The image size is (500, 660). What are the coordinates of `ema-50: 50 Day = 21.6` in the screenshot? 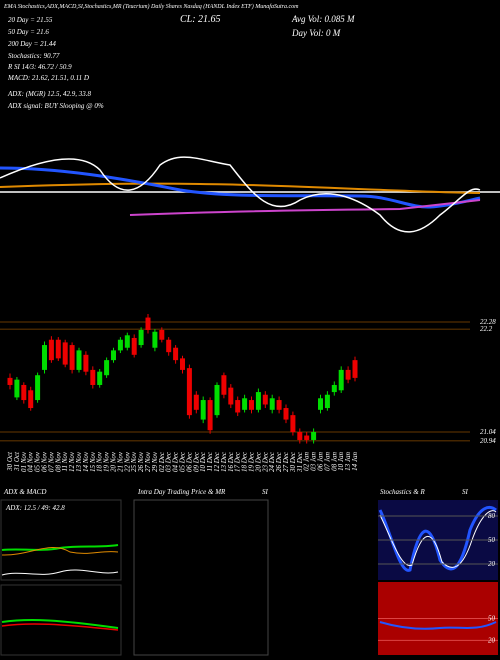 It's located at (28, 32).